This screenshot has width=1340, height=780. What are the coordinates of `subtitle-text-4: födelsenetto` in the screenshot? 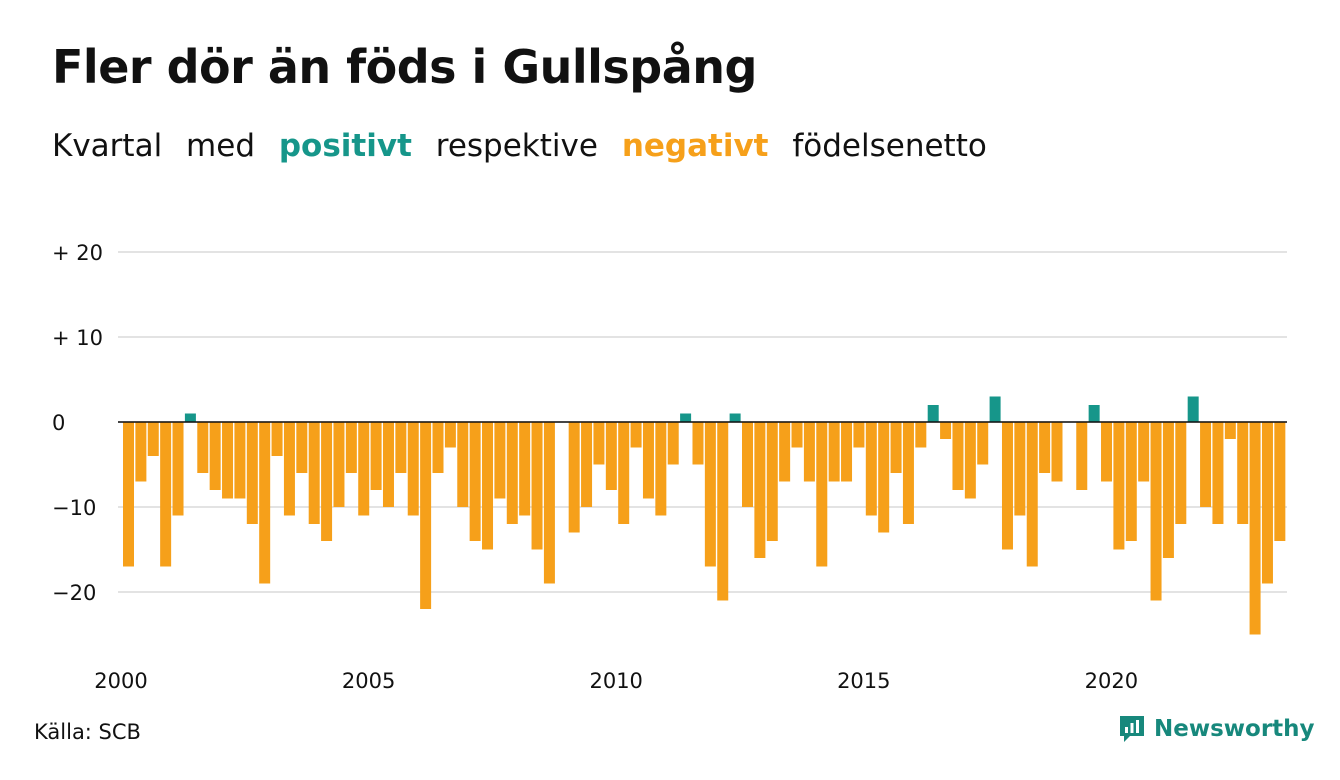 It's located at (889, 146).